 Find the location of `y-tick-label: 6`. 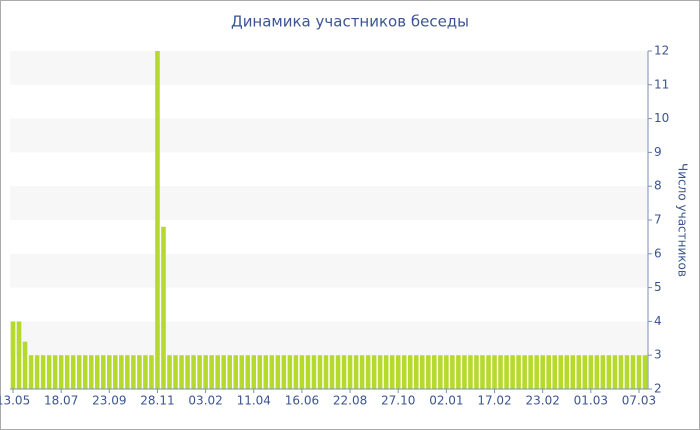

y-tick-label: 6 is located at coordinates (658, 253).